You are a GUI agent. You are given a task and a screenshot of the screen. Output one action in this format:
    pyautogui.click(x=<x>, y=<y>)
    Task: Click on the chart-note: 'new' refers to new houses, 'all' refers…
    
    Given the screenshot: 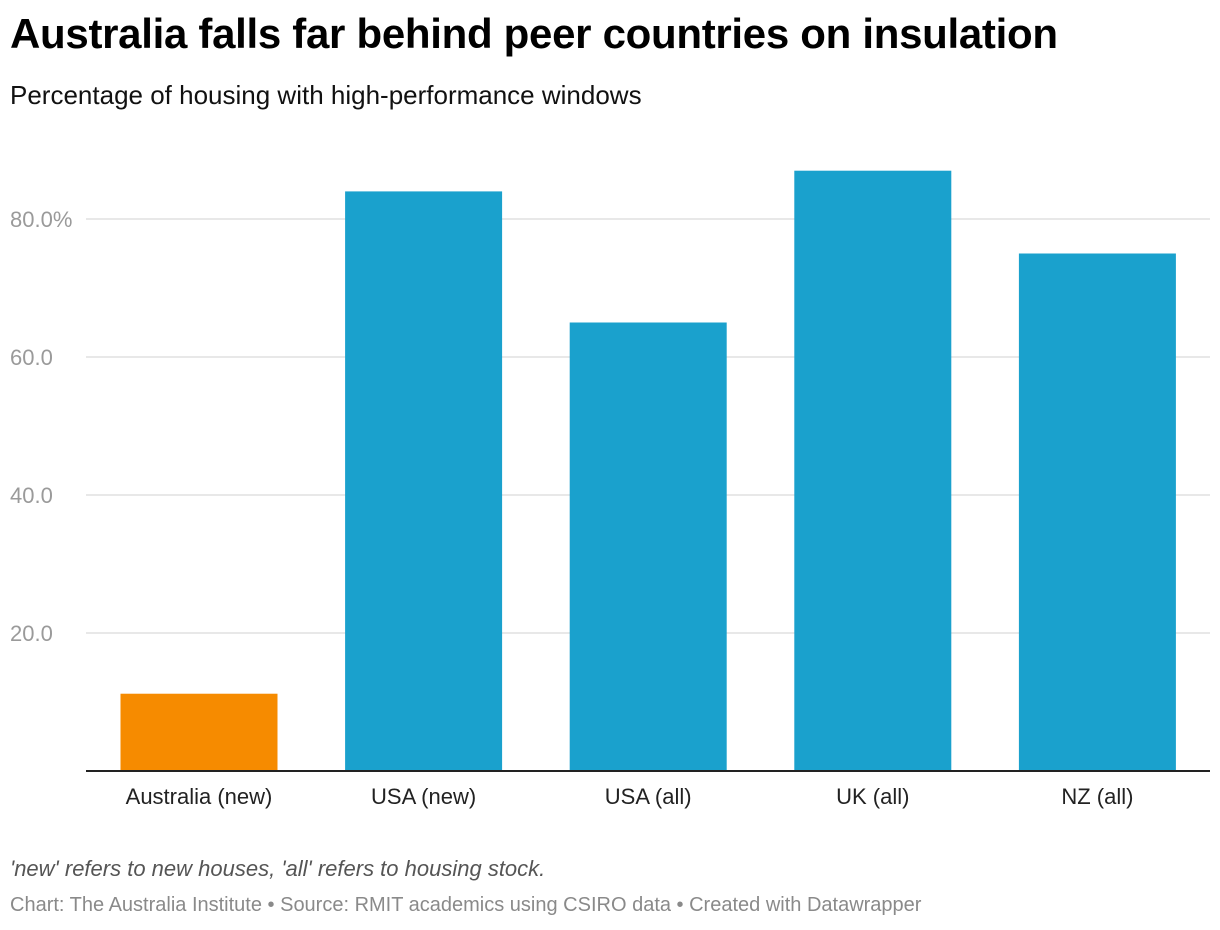 What is the action you would take?
    pyautogui.click(x=278, y=868)
    